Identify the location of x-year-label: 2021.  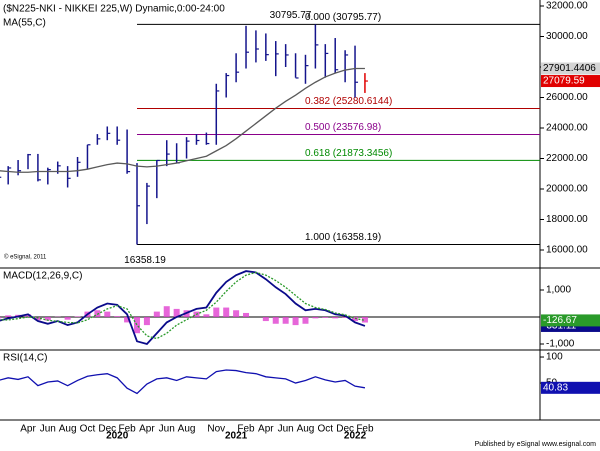
(236, 436).